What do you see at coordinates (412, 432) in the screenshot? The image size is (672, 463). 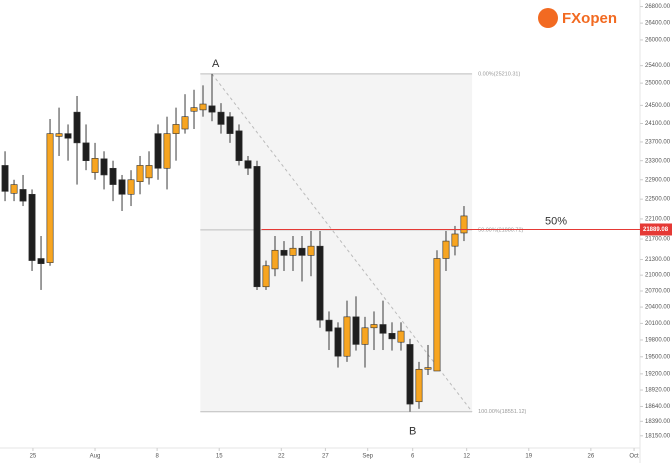 I see `point-label: B` at bounding box center [412, 432].